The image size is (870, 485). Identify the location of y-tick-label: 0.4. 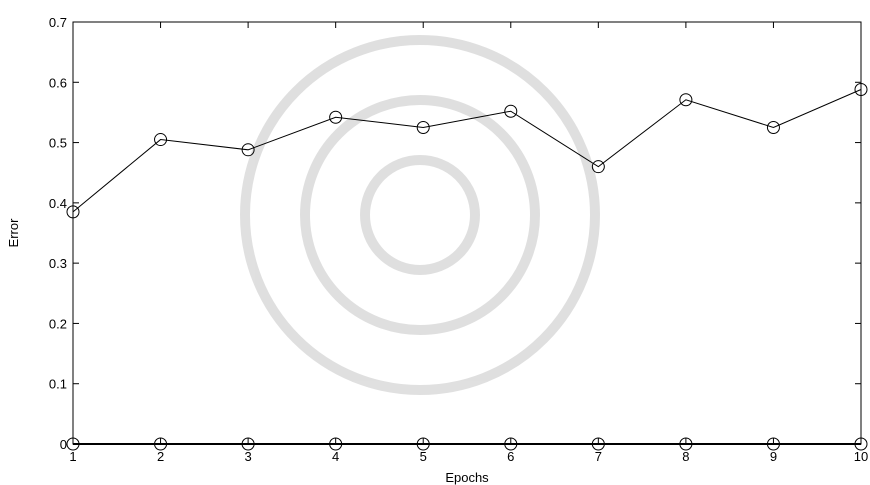
(58, 203).